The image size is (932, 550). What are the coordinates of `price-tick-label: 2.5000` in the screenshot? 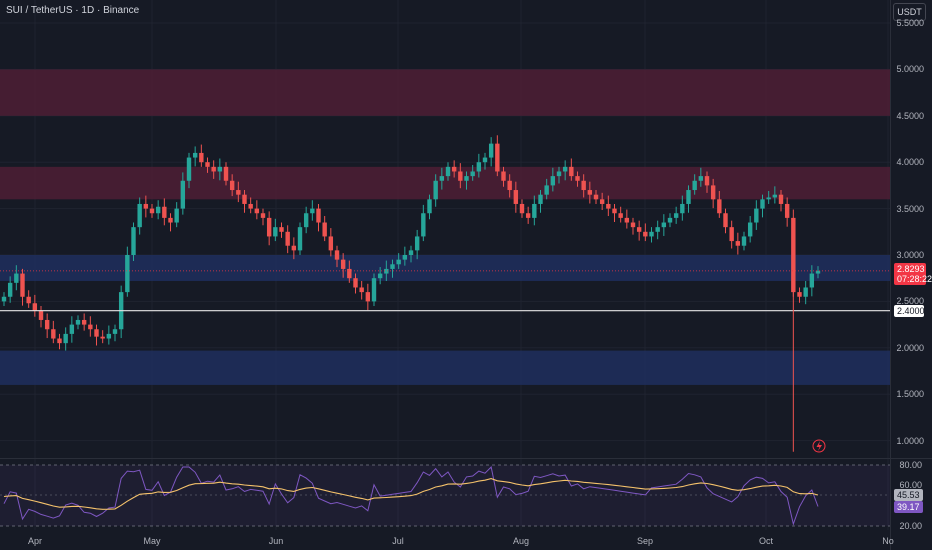 It's located at (910, 301).